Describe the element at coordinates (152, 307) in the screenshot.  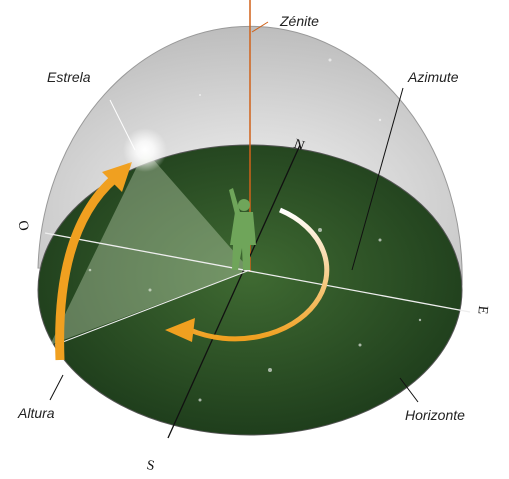
I see `star-projection-line` at that location.